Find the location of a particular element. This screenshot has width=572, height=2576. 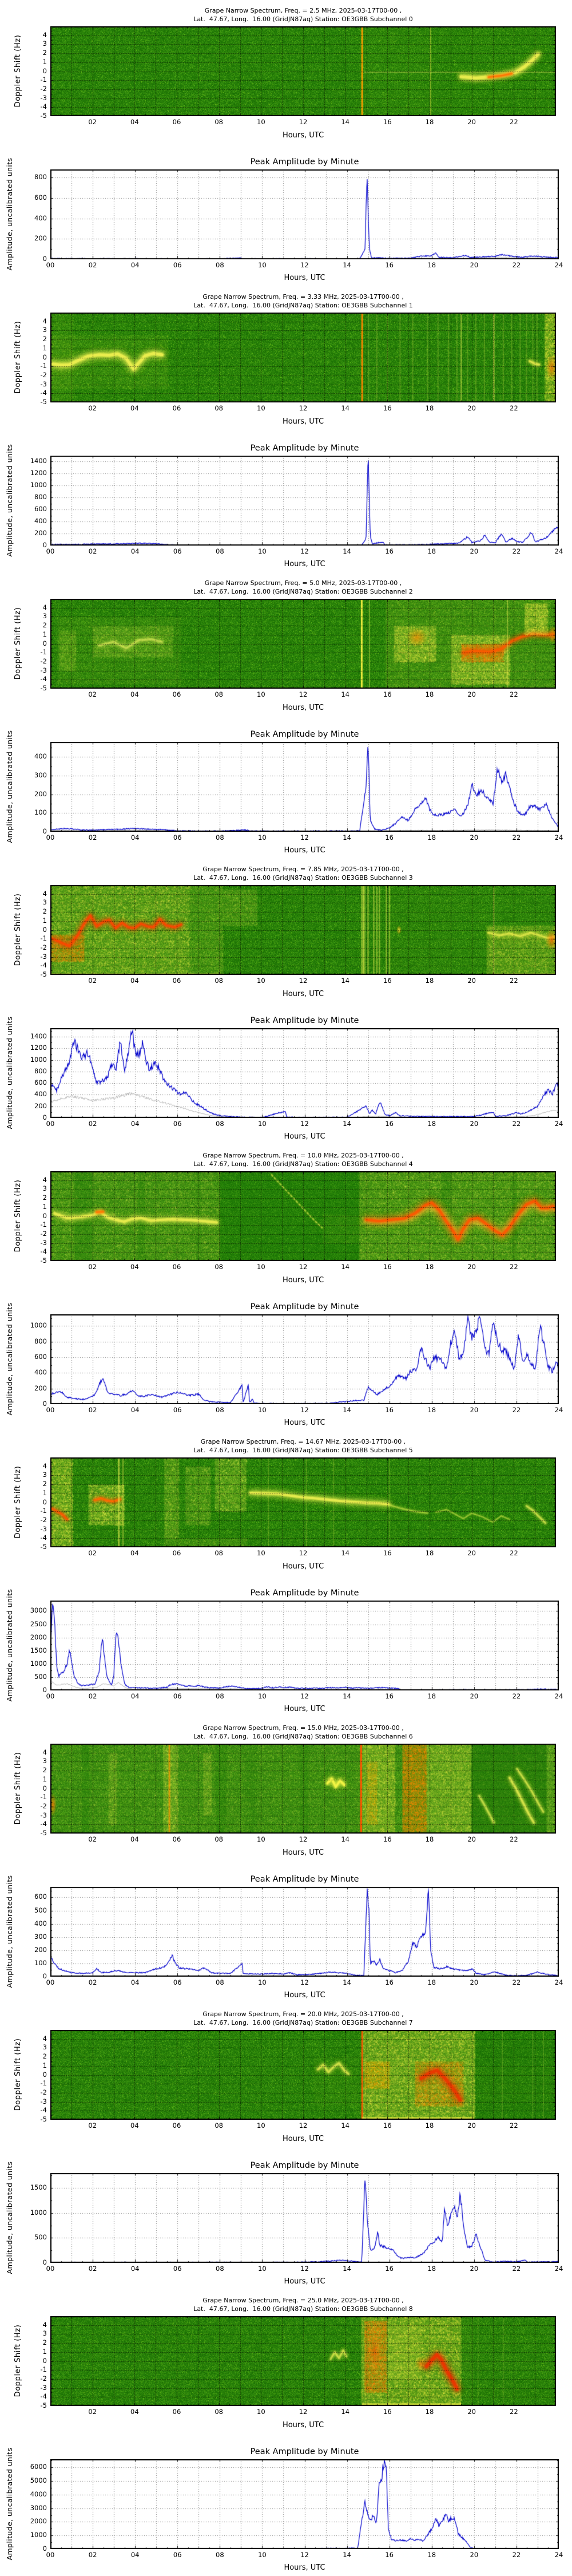

y-tick-label: -5 is located at coordinates (43, 116).